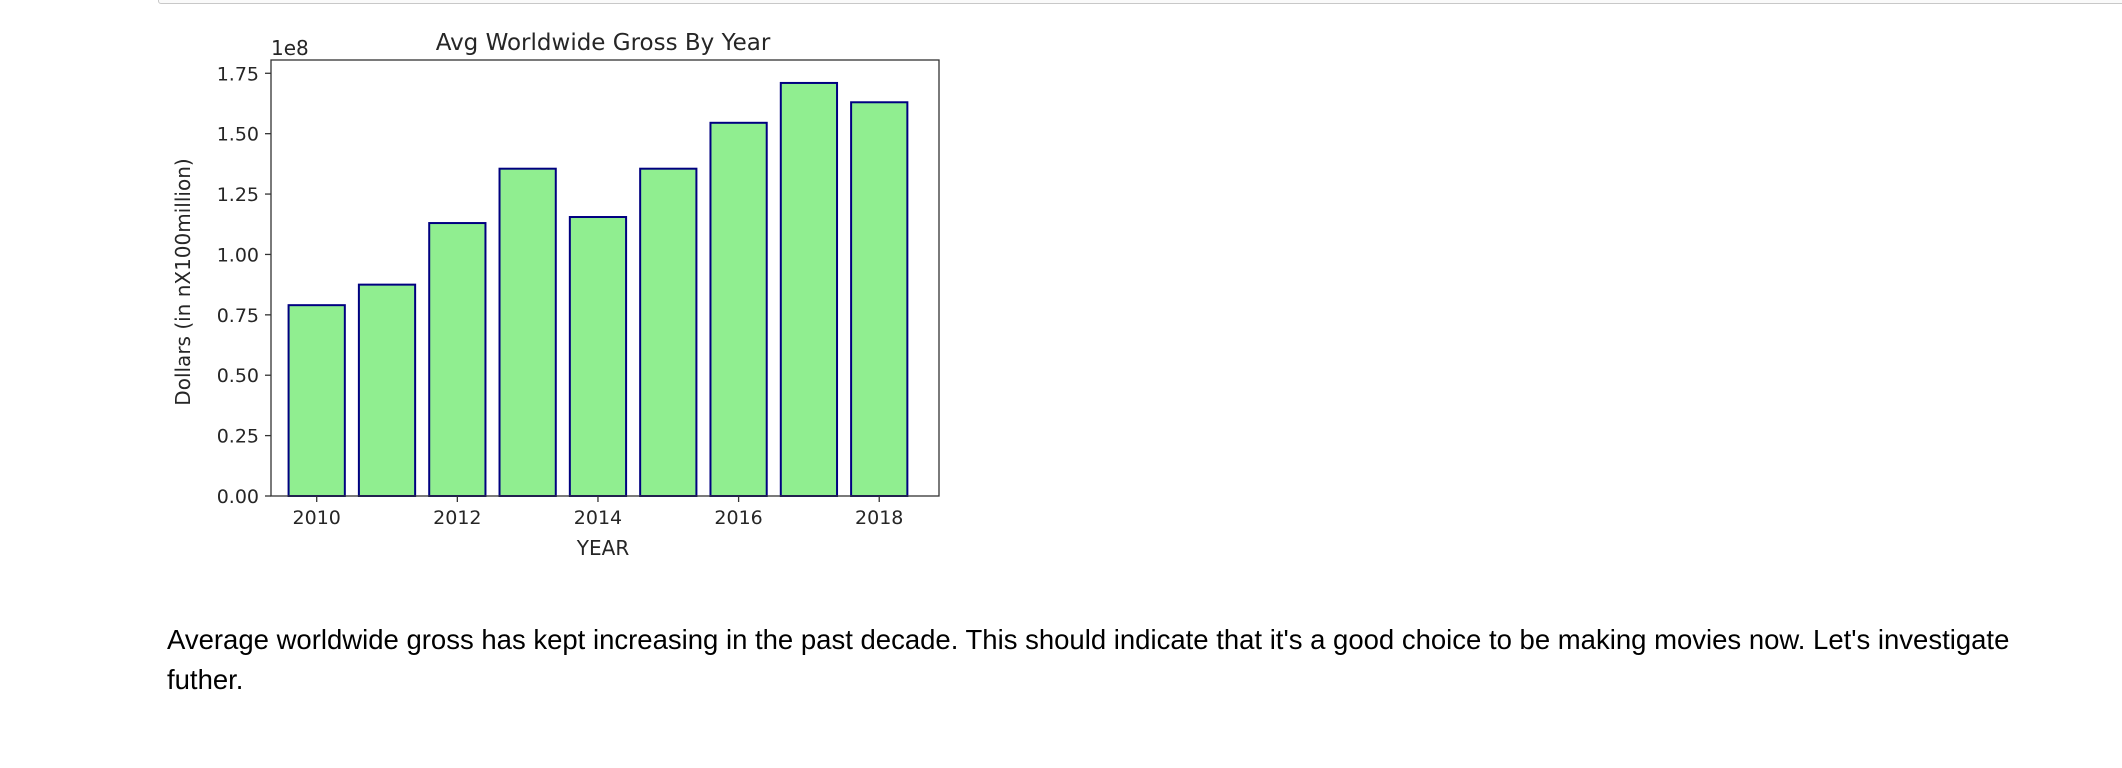 This screenshot has height=768, width=2122. I want to click on chart-title: Avg Worldwide Gross By Year, so click(603, 43).